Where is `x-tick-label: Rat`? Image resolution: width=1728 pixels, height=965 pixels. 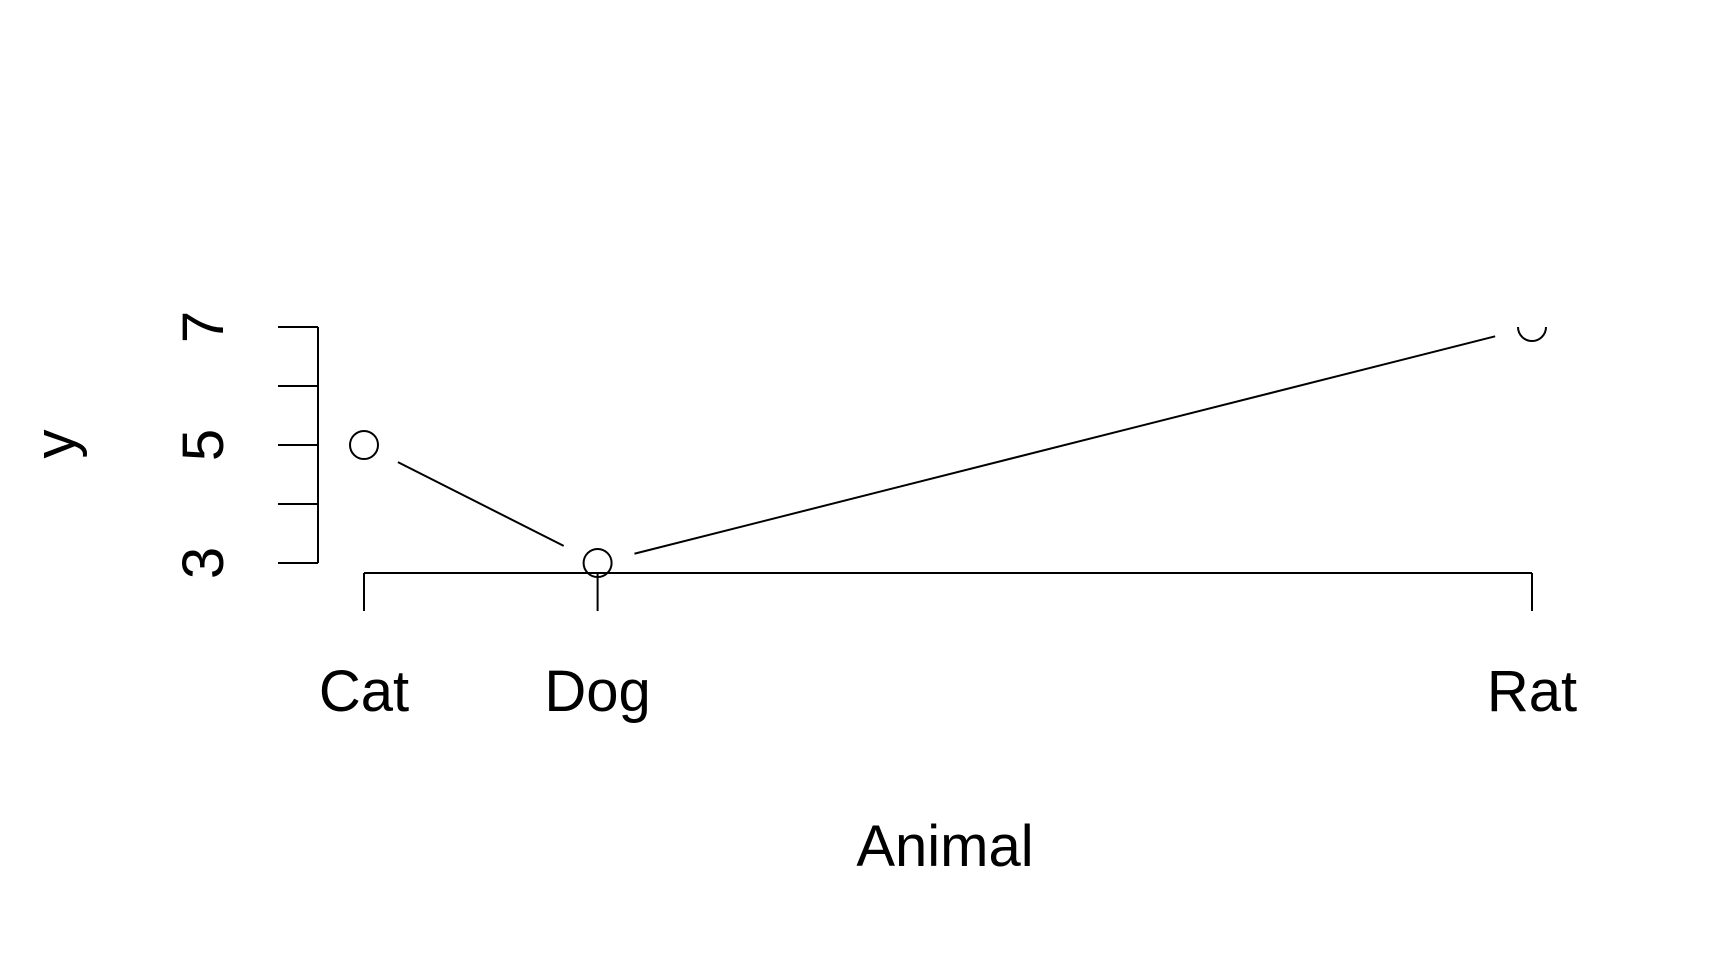
x-tick-label: Rat is located at coordinates (1532, 691).